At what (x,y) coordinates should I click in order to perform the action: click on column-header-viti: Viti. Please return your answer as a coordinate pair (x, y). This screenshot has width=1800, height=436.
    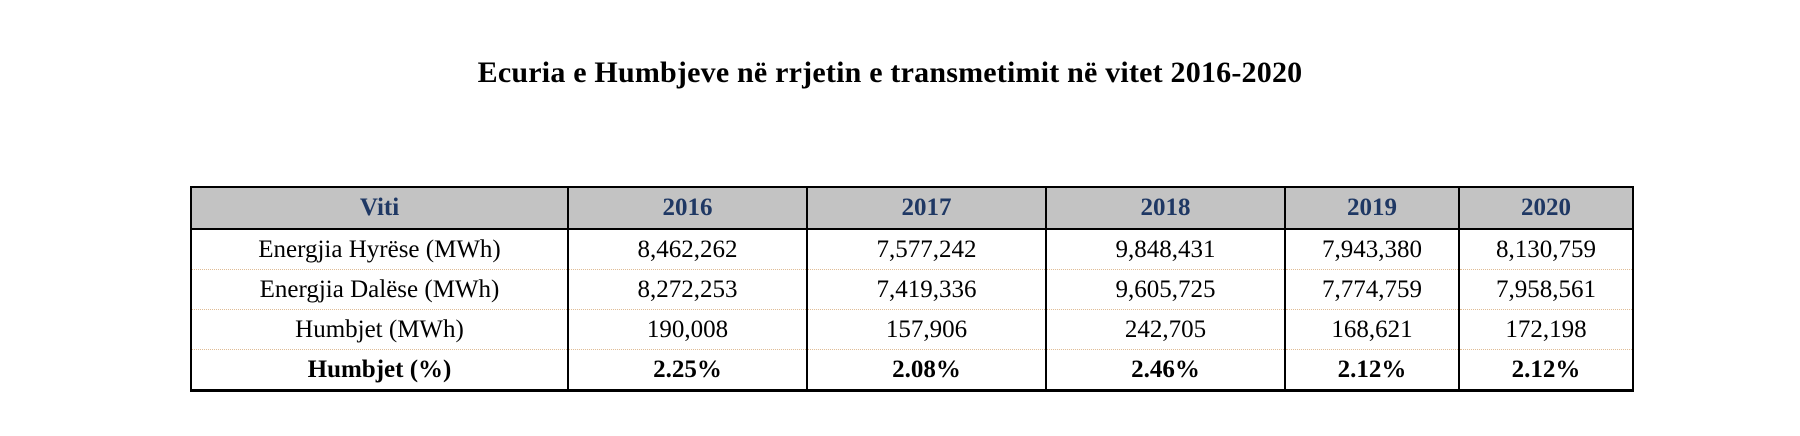
    Looking at the image, I should click on (379, 208).